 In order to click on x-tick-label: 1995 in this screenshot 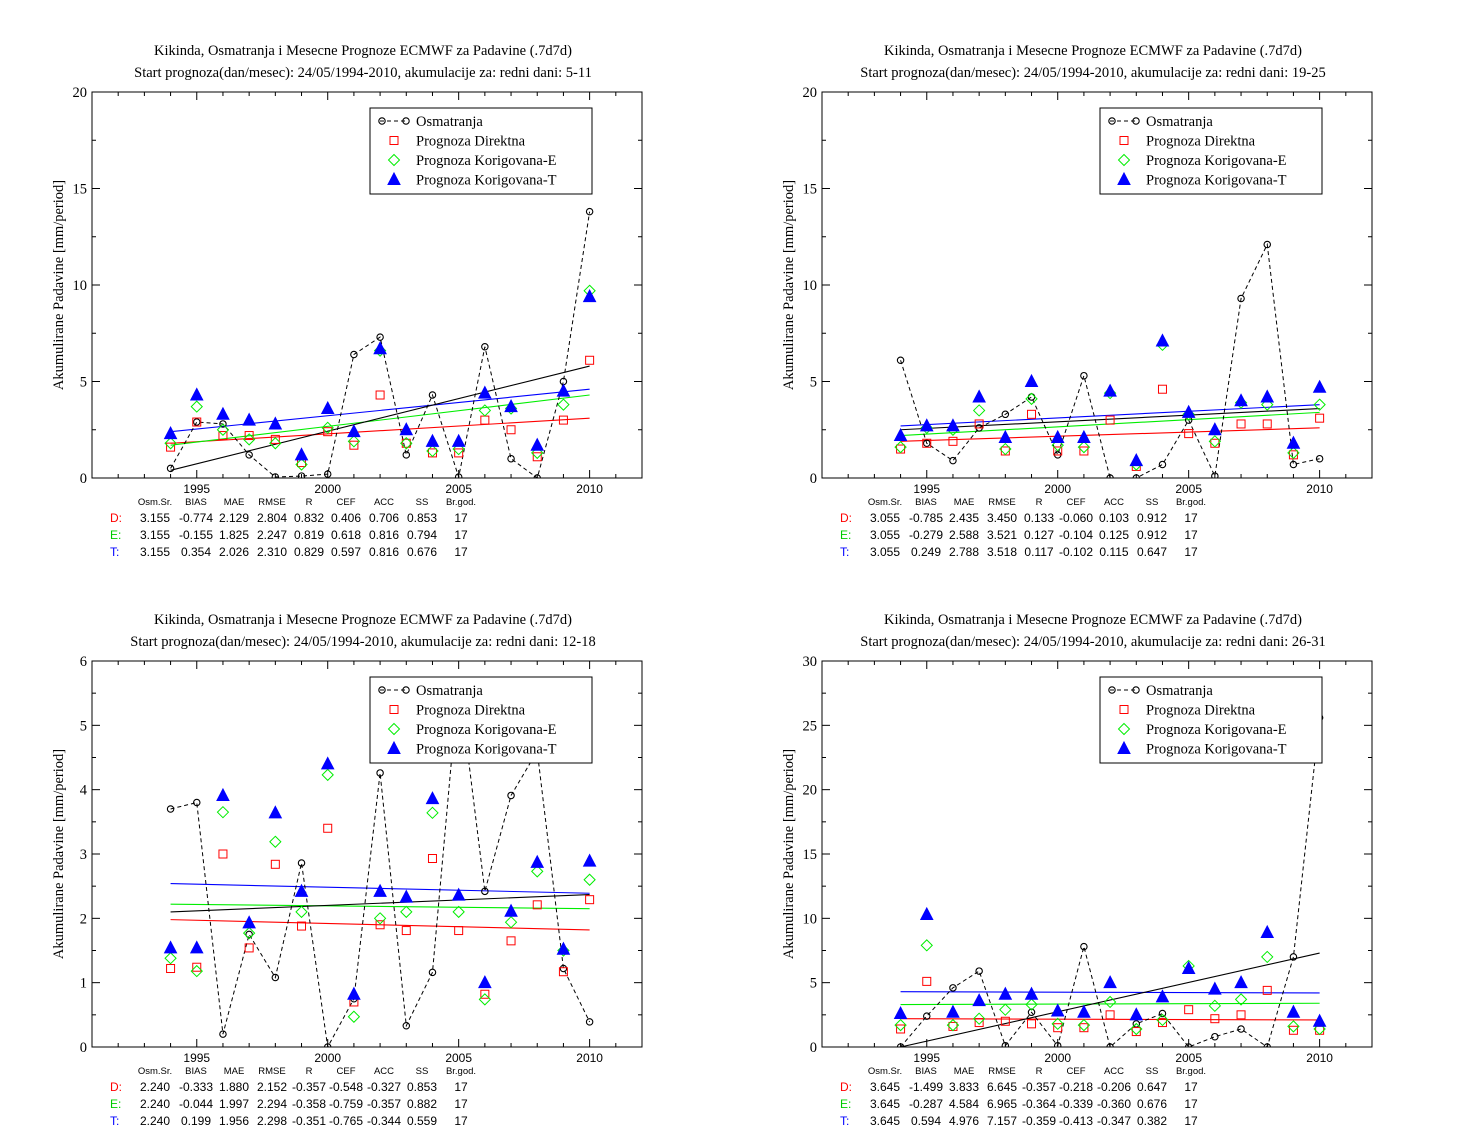, I will do `click(196, 489)`.